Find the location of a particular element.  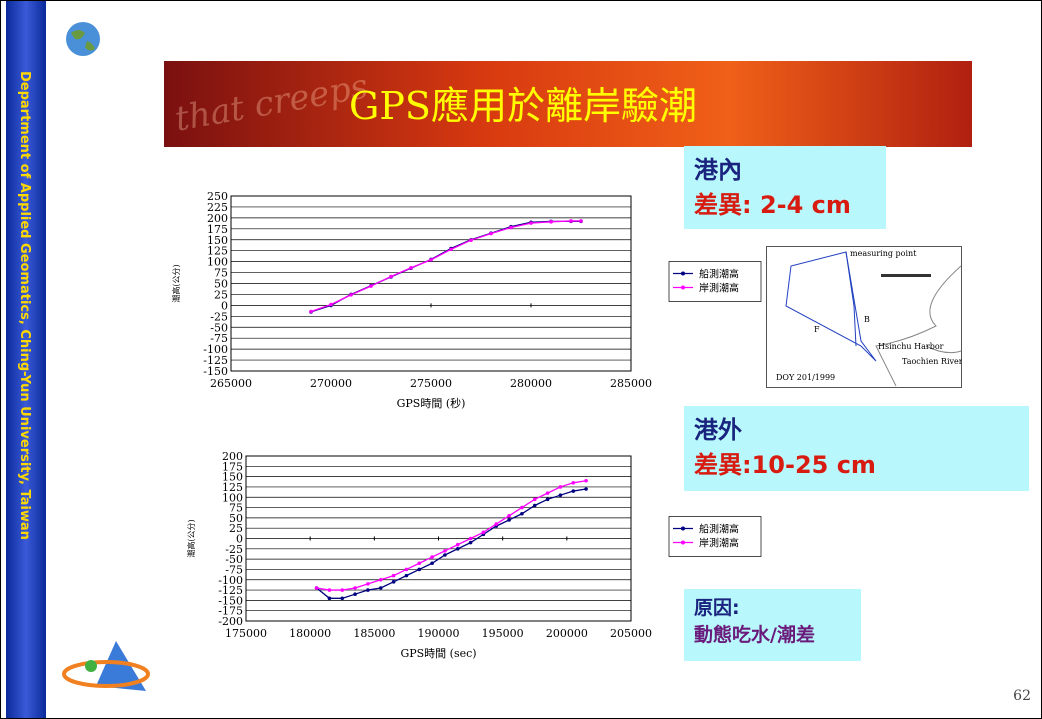

x-axis-label: GPS時間 (秒) is located at coordinates (431, 403).